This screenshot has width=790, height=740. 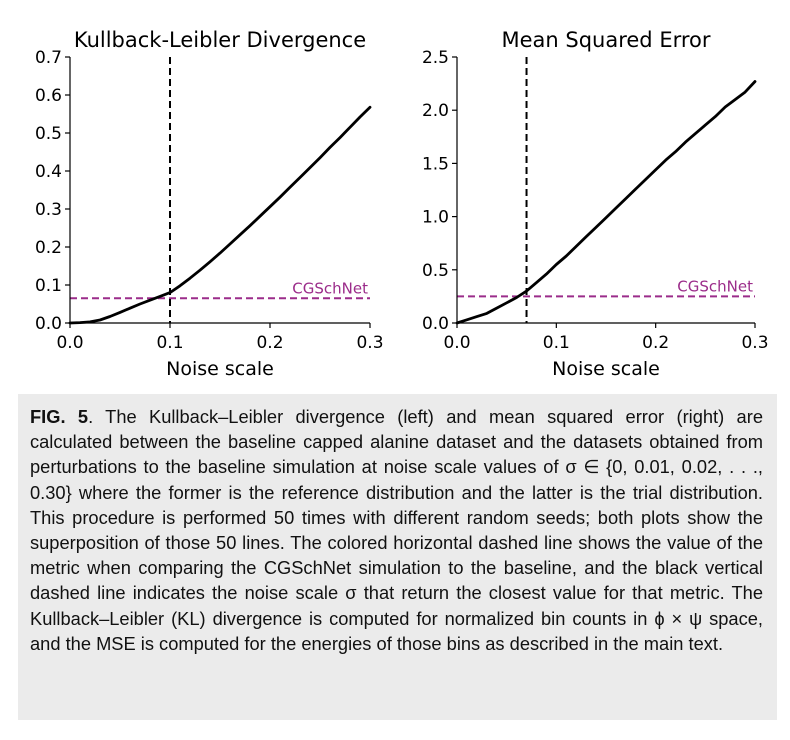 What do you see at coordinates (169, 343) in the screenshot?
I see `kl-x-tick-label: 0.1` at bounding box center [169, 343].